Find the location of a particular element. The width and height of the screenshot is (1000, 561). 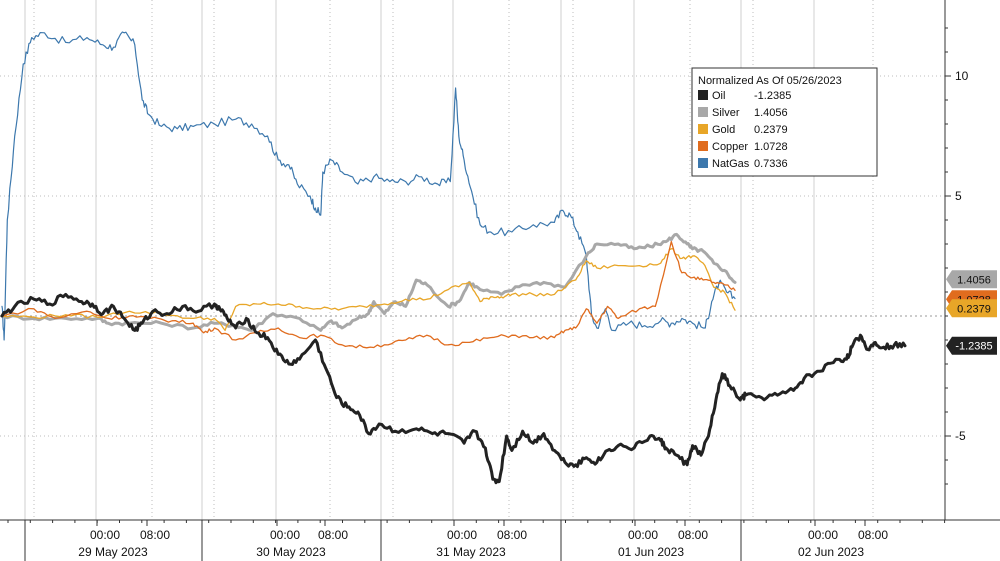

legend-name-oil: Oil is located at coordinates (718, 96).